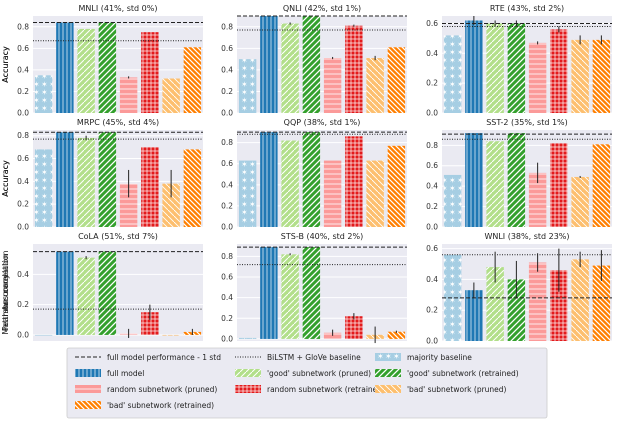 This screenshot has height=421, width=619. I want to click on legend-item: full model performance - 1 std, so click(148, 357).